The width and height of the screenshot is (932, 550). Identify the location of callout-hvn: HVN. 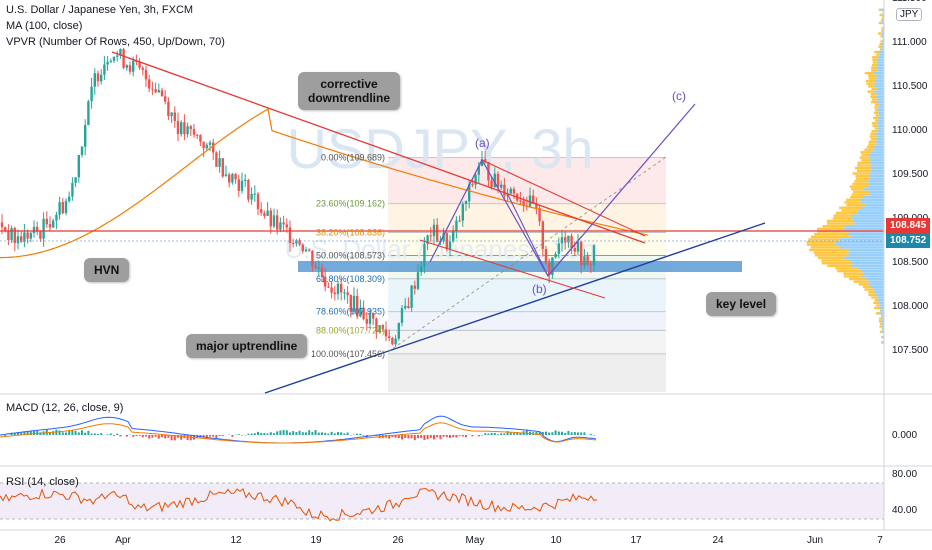
(107, 270).